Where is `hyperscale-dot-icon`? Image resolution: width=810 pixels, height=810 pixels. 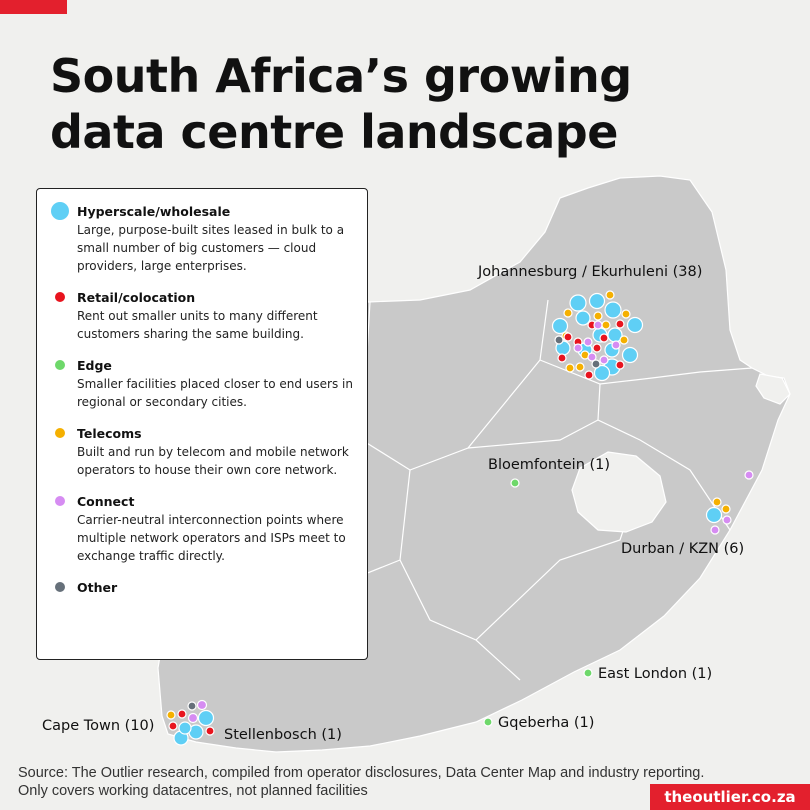
hyperscale-dot-icon is located at coordinates (60, 211).